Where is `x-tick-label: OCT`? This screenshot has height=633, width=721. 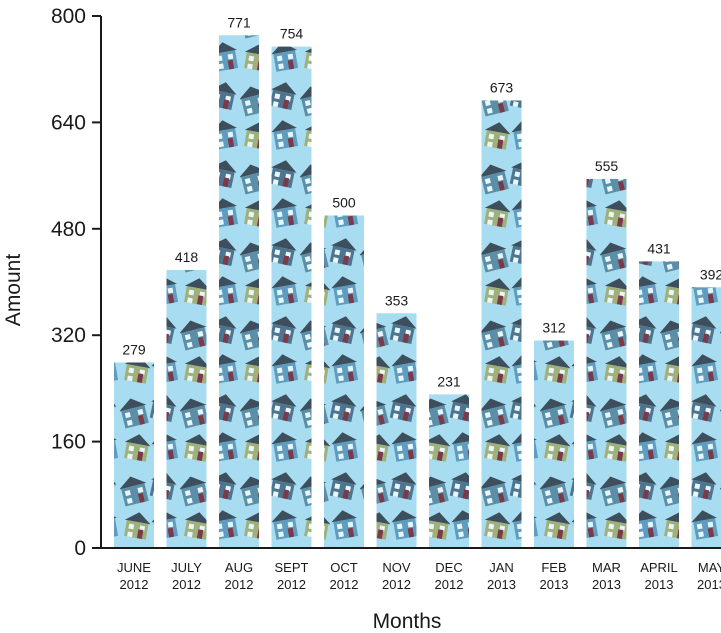 x-tick-label: OCT is located at coordinates (344, 567).